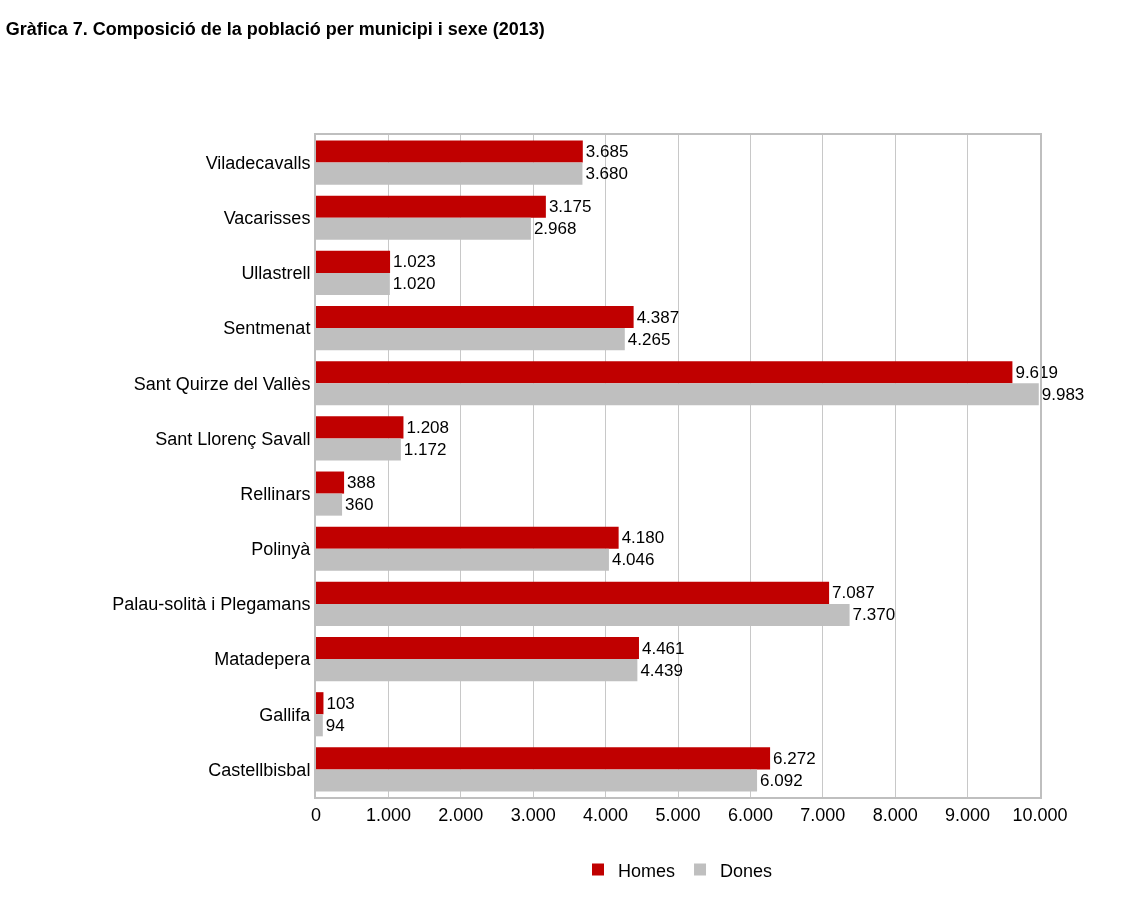 This screenshot has width=1126, height=906. I want to click on y-tick-label: Gallifa, so click(285, 714).